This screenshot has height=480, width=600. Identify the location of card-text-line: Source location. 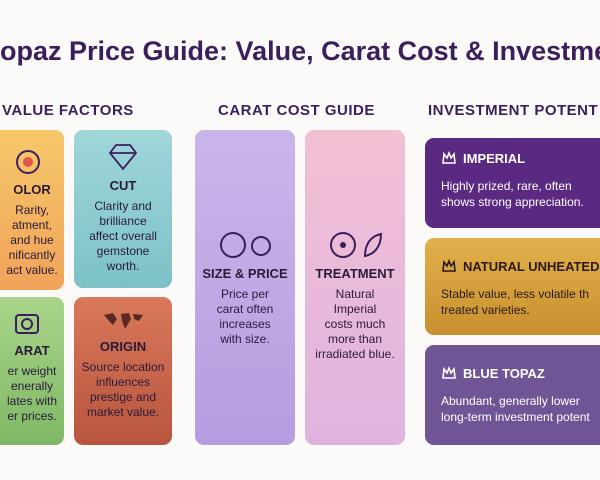
(123, 367).